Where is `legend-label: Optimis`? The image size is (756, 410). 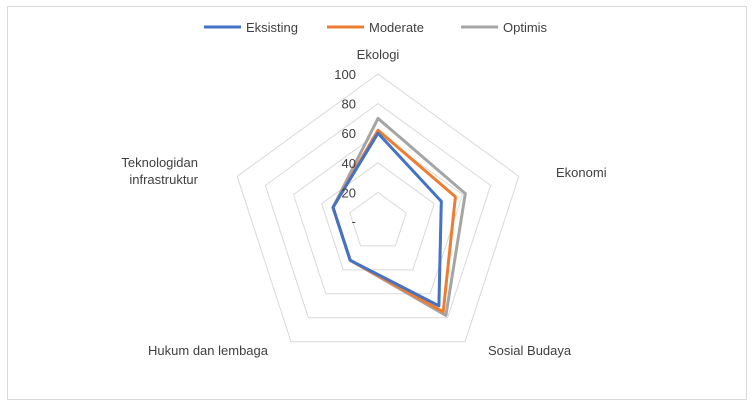
legend-label: Optimis is located at coordinates (525, 27).